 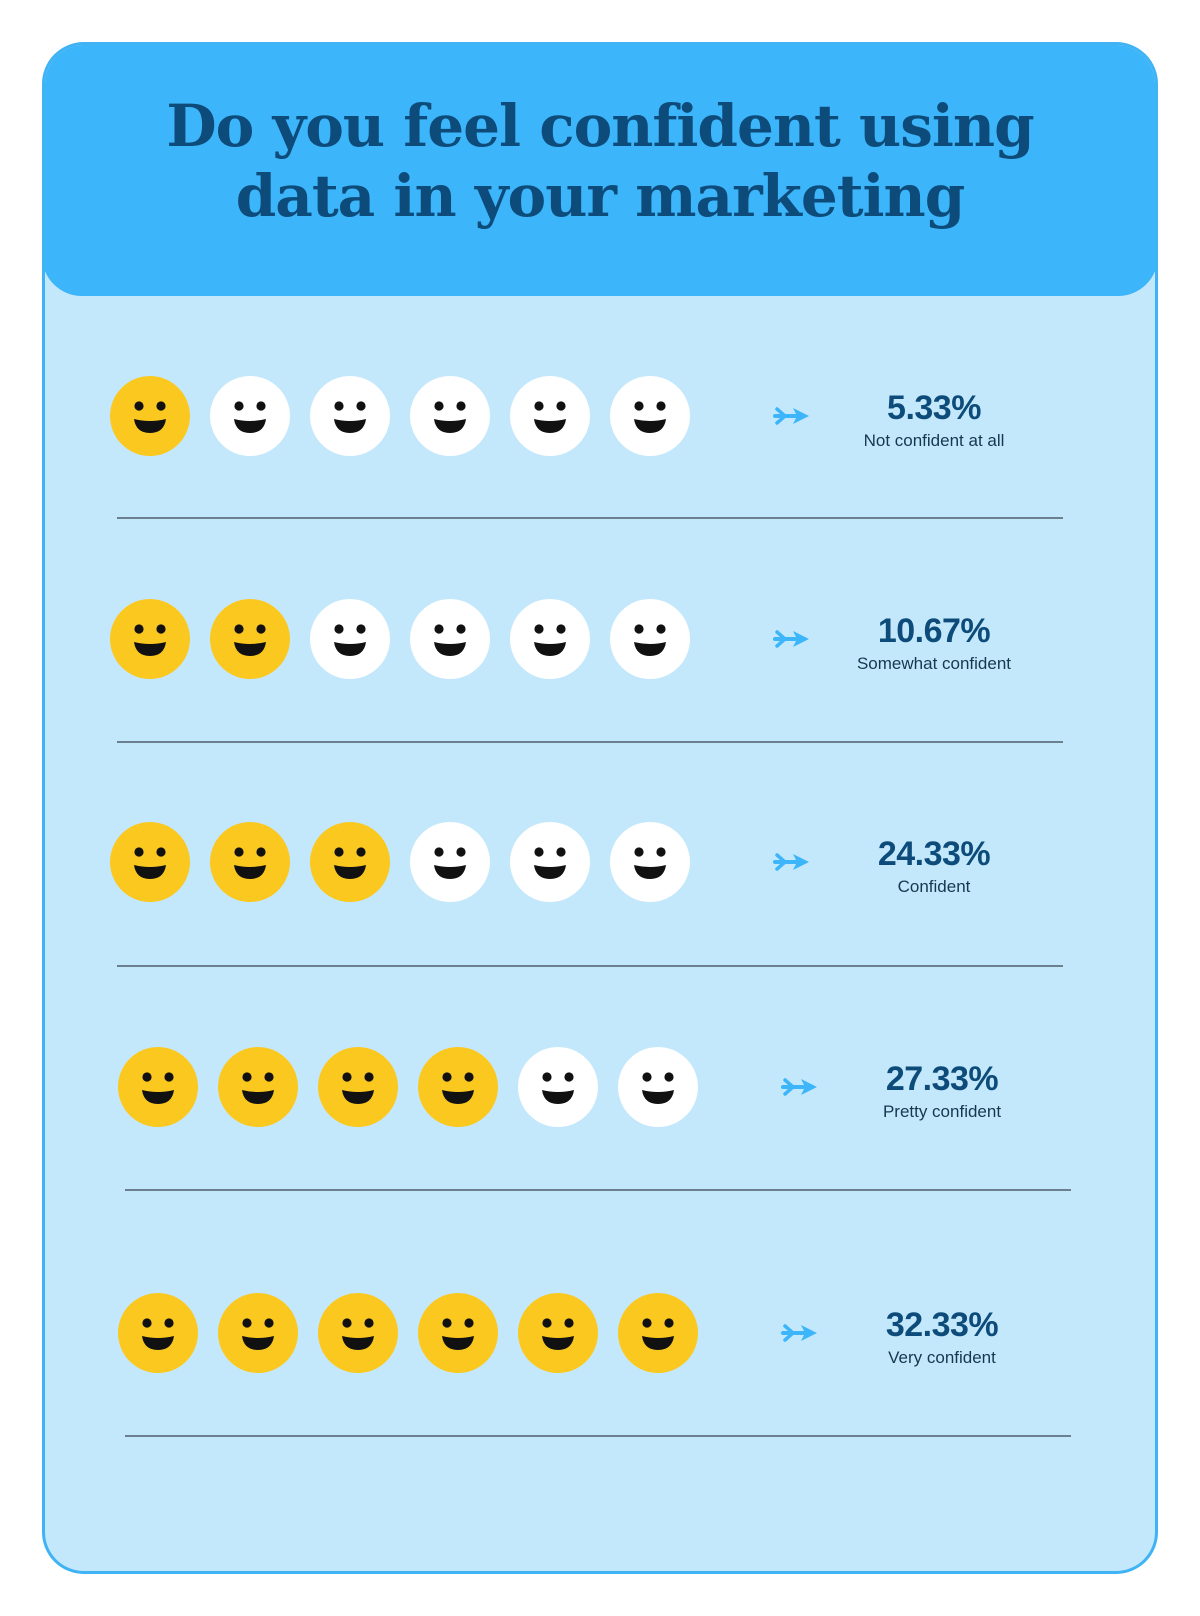 I want to click on response-row: 27.33% Pretty confident, so click(x=617, y=1106).